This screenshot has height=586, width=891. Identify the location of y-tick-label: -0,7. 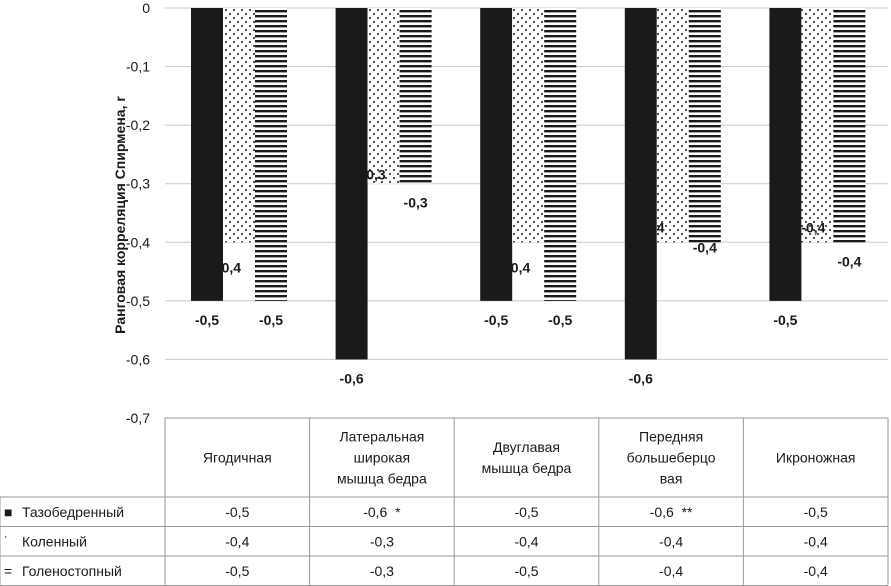
(138, 418).